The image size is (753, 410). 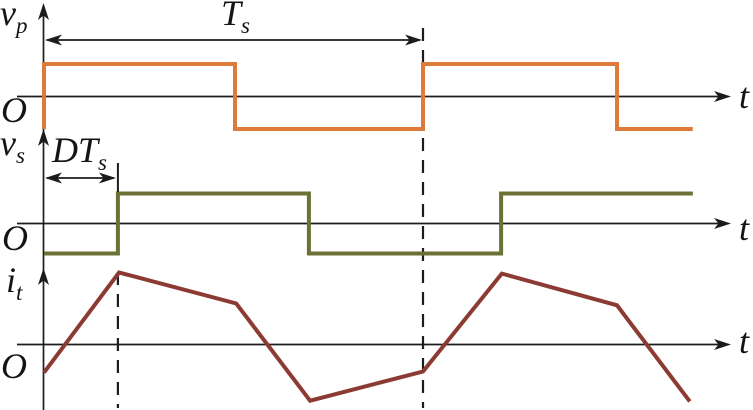 I want to click on origin-label-bottom: O, so click(x=14, y=366).